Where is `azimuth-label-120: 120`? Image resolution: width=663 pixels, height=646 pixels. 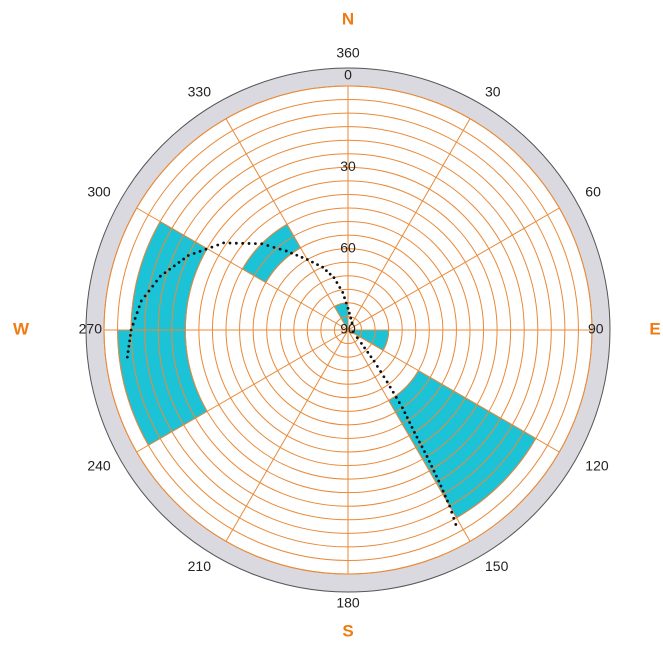 azimuth-label-120: 120 is located at coordinates (597, 466).